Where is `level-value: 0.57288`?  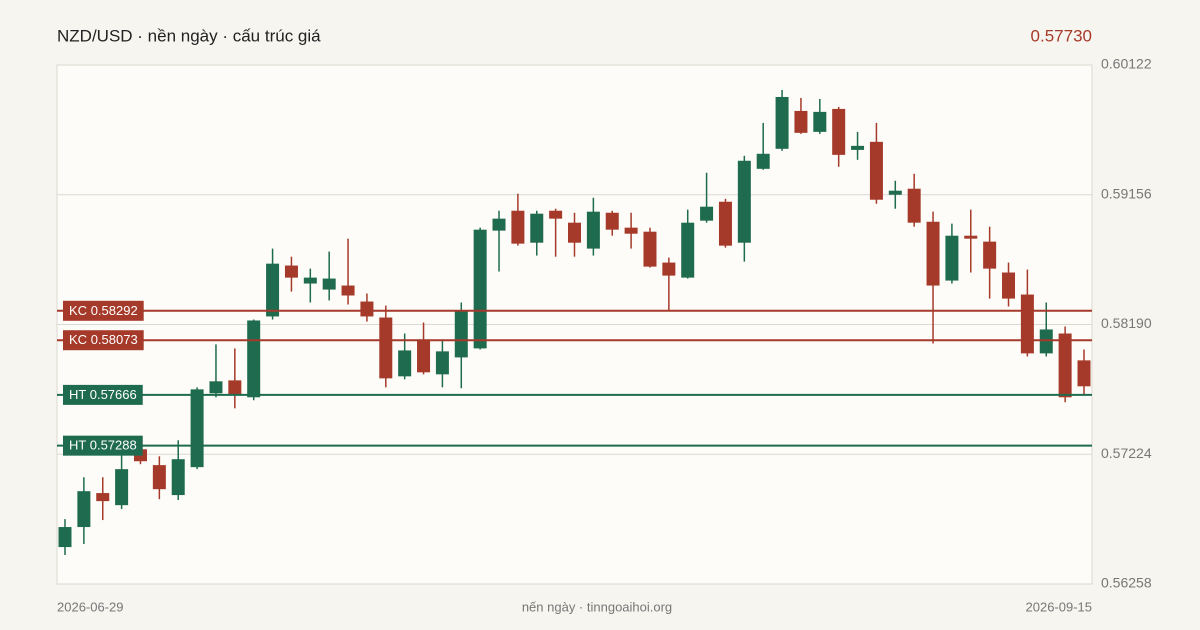 level-value: 0.57288 is located at coordinates (113, 445).